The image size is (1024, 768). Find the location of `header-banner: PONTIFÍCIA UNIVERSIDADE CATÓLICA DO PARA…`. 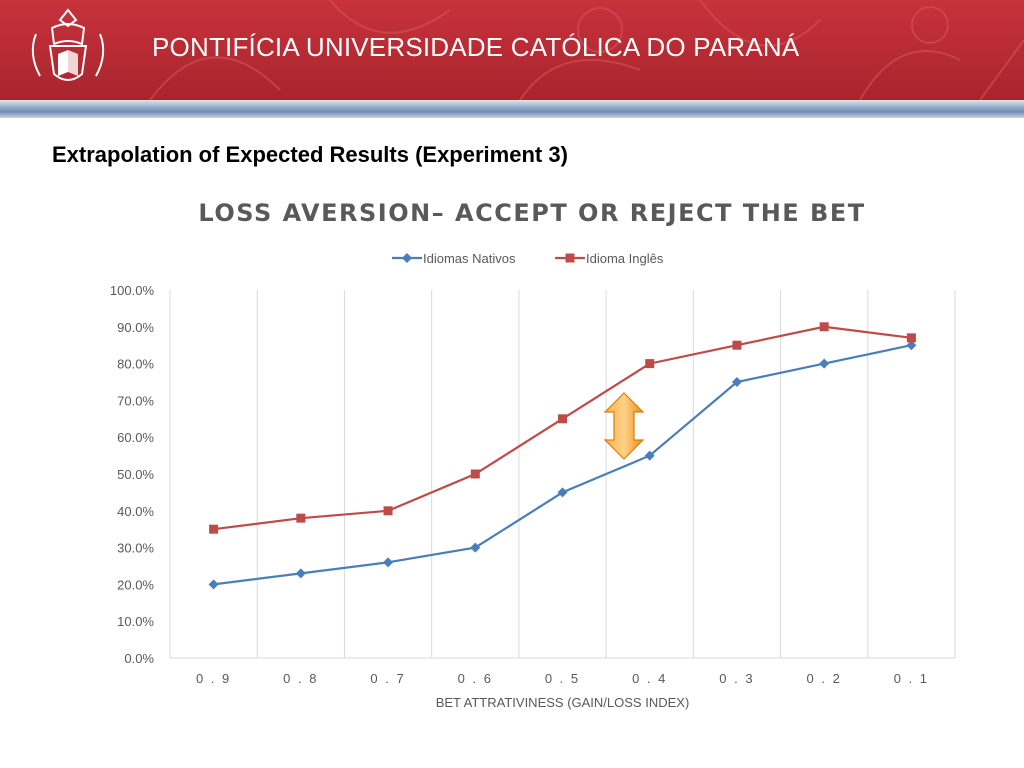

header-banner: PONTIFÍCIA UNIVERSIDADE CATÓLICA DO PARA… is located at coordinates (512, 50).